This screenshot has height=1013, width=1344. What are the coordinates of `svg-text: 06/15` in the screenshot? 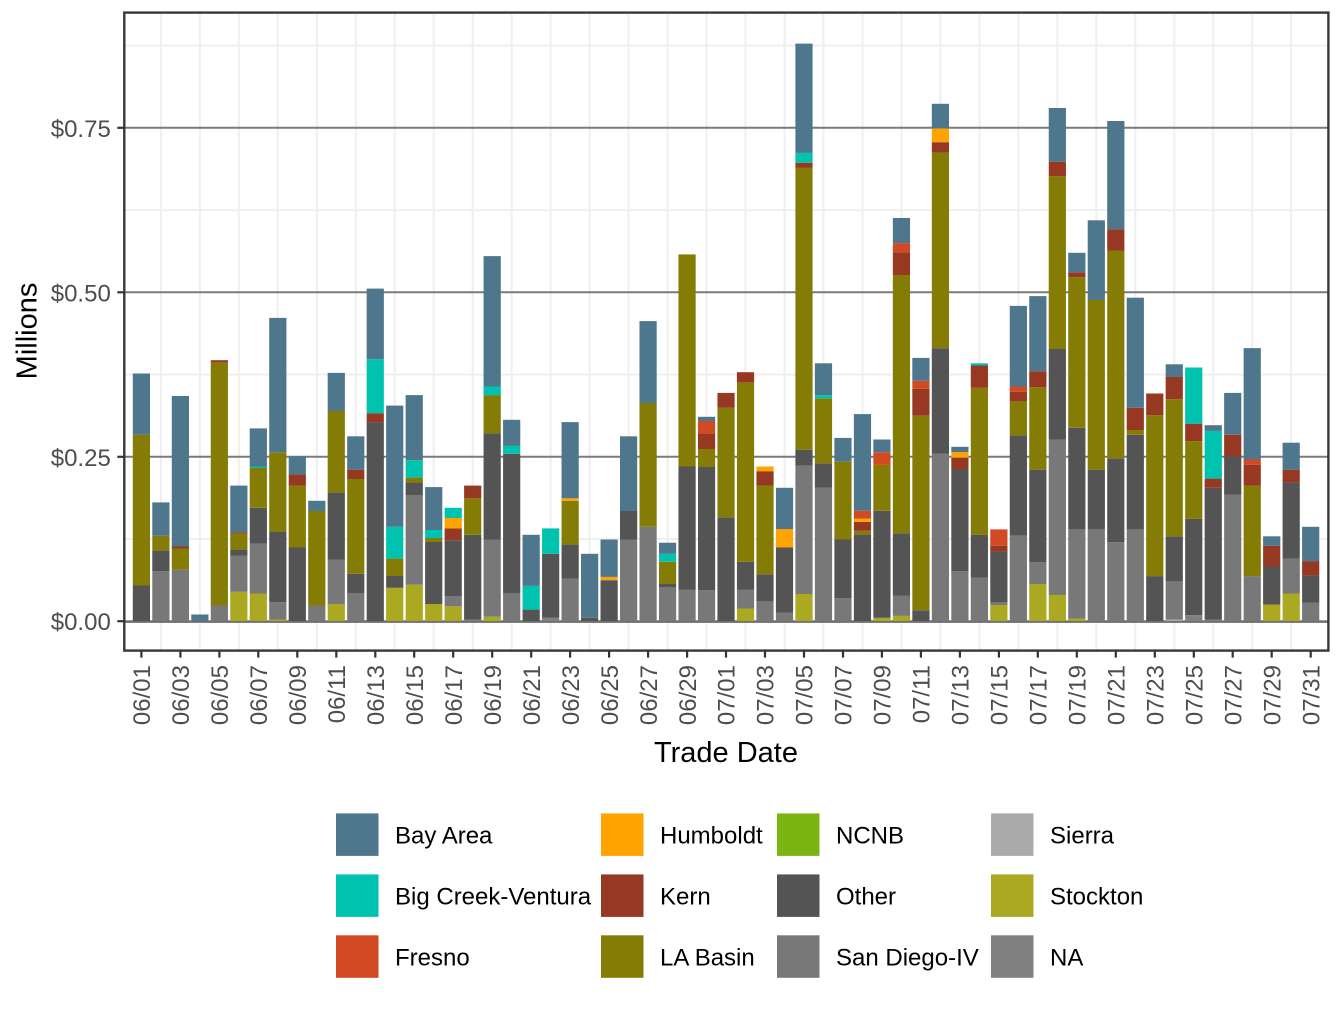 It's located at (415, 695).